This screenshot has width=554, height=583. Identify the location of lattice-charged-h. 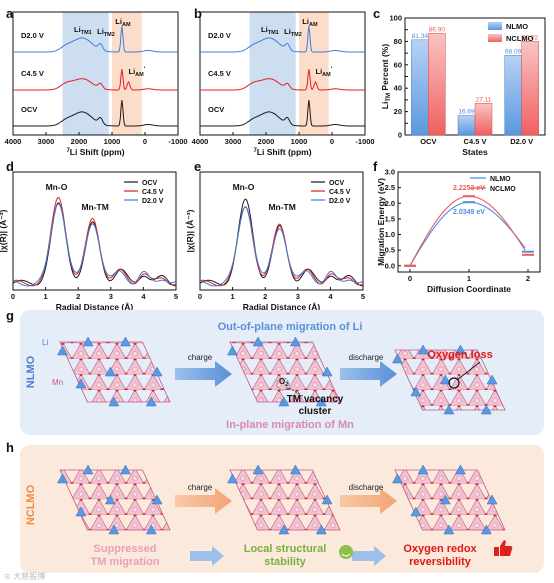
(285, 500).